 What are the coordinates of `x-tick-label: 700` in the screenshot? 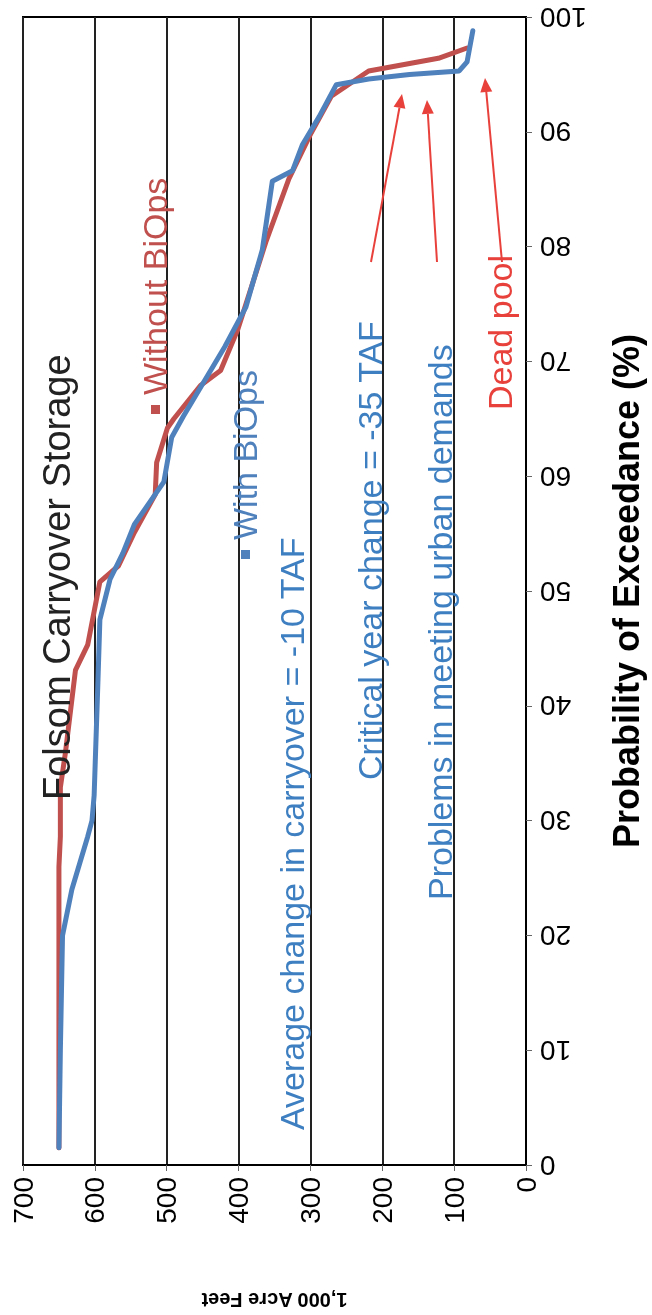 It's located at (23, 1200).